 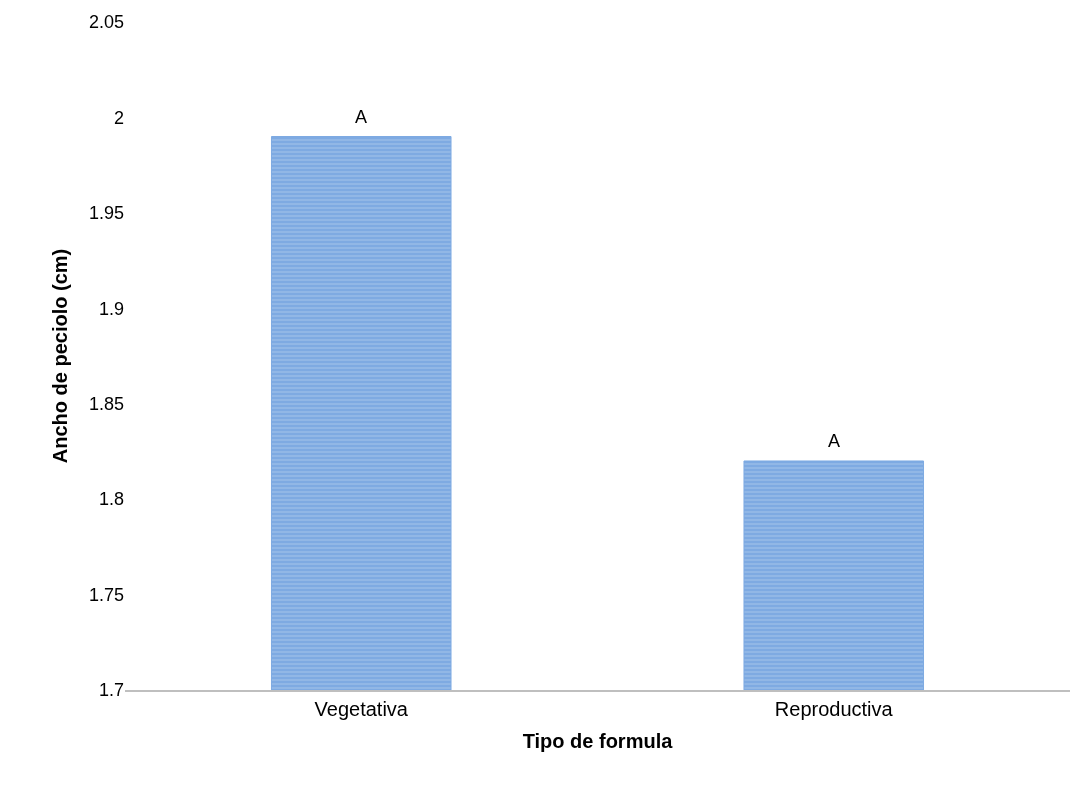 I want to click on y-tick-label: 1.8, so click(x=111, y=499).